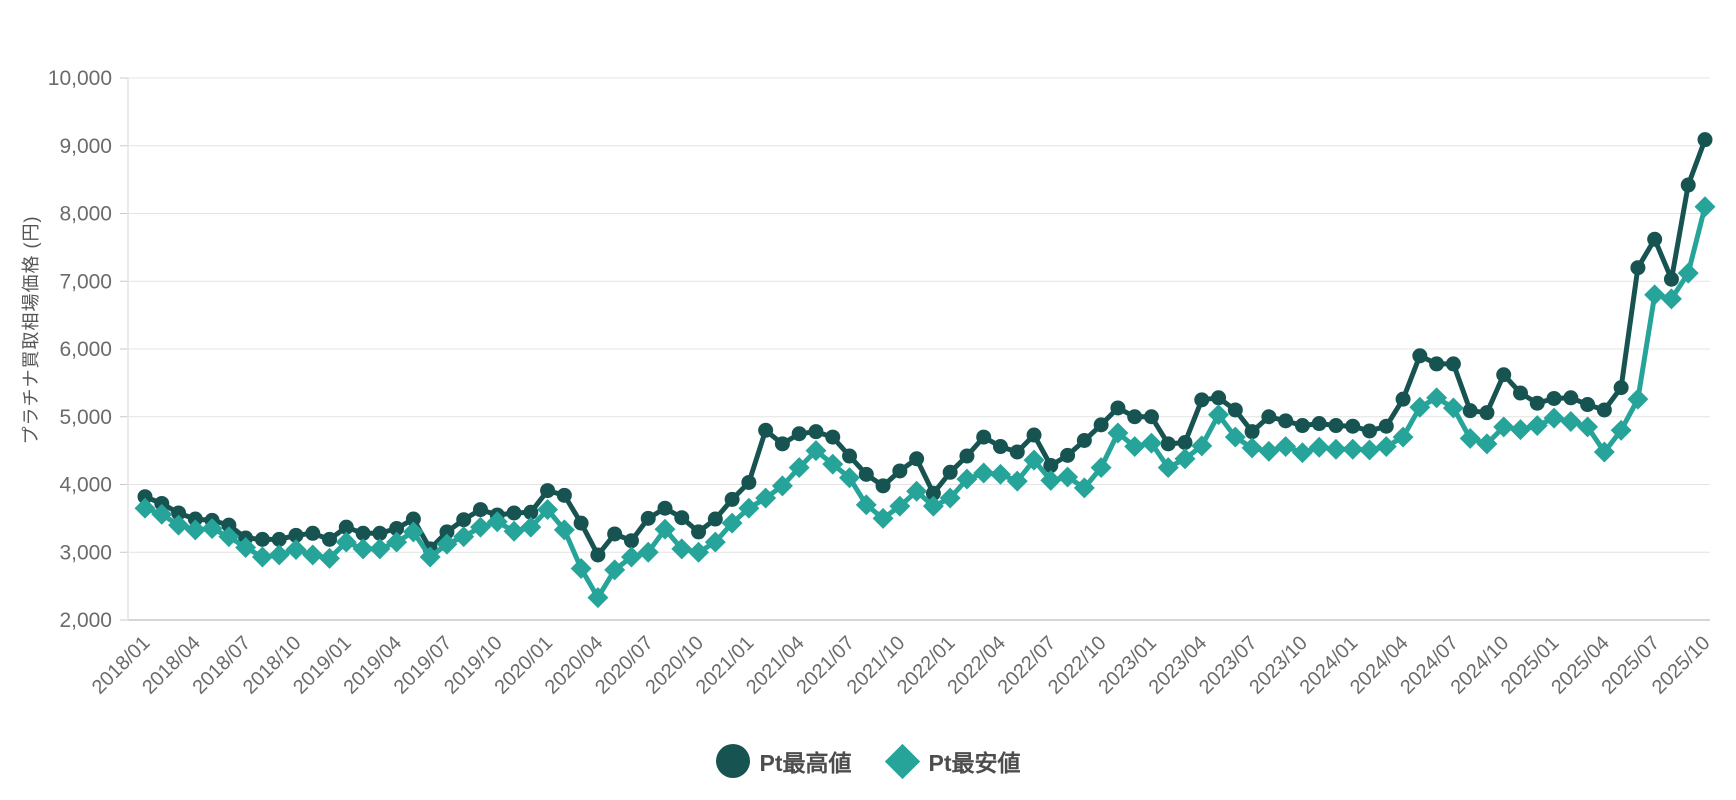  I want to click on legend-item-pt-min: Pt最安値, so click(952, 761).